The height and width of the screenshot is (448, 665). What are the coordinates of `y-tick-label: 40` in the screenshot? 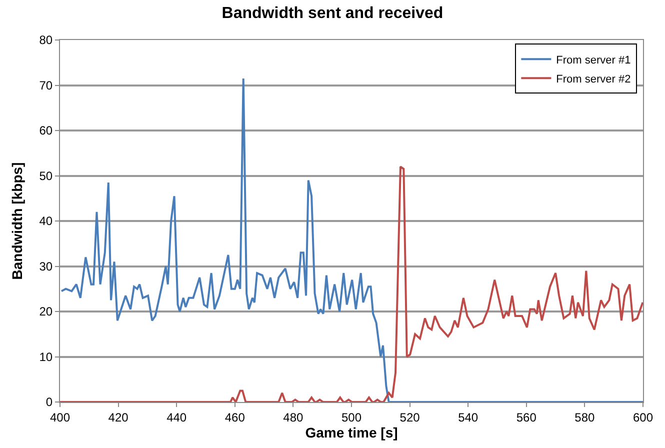 It's located at (46, 221).